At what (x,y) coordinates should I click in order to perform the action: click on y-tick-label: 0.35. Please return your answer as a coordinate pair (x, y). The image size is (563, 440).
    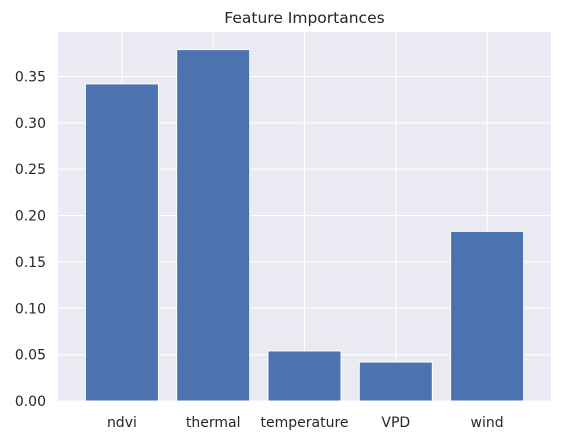
    Looking at the image, I should click on (30, 78).